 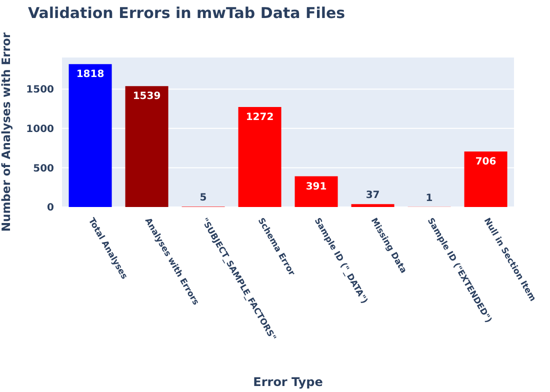 I want to click on y-tick-label: 1500, so click(x=40, y=90).